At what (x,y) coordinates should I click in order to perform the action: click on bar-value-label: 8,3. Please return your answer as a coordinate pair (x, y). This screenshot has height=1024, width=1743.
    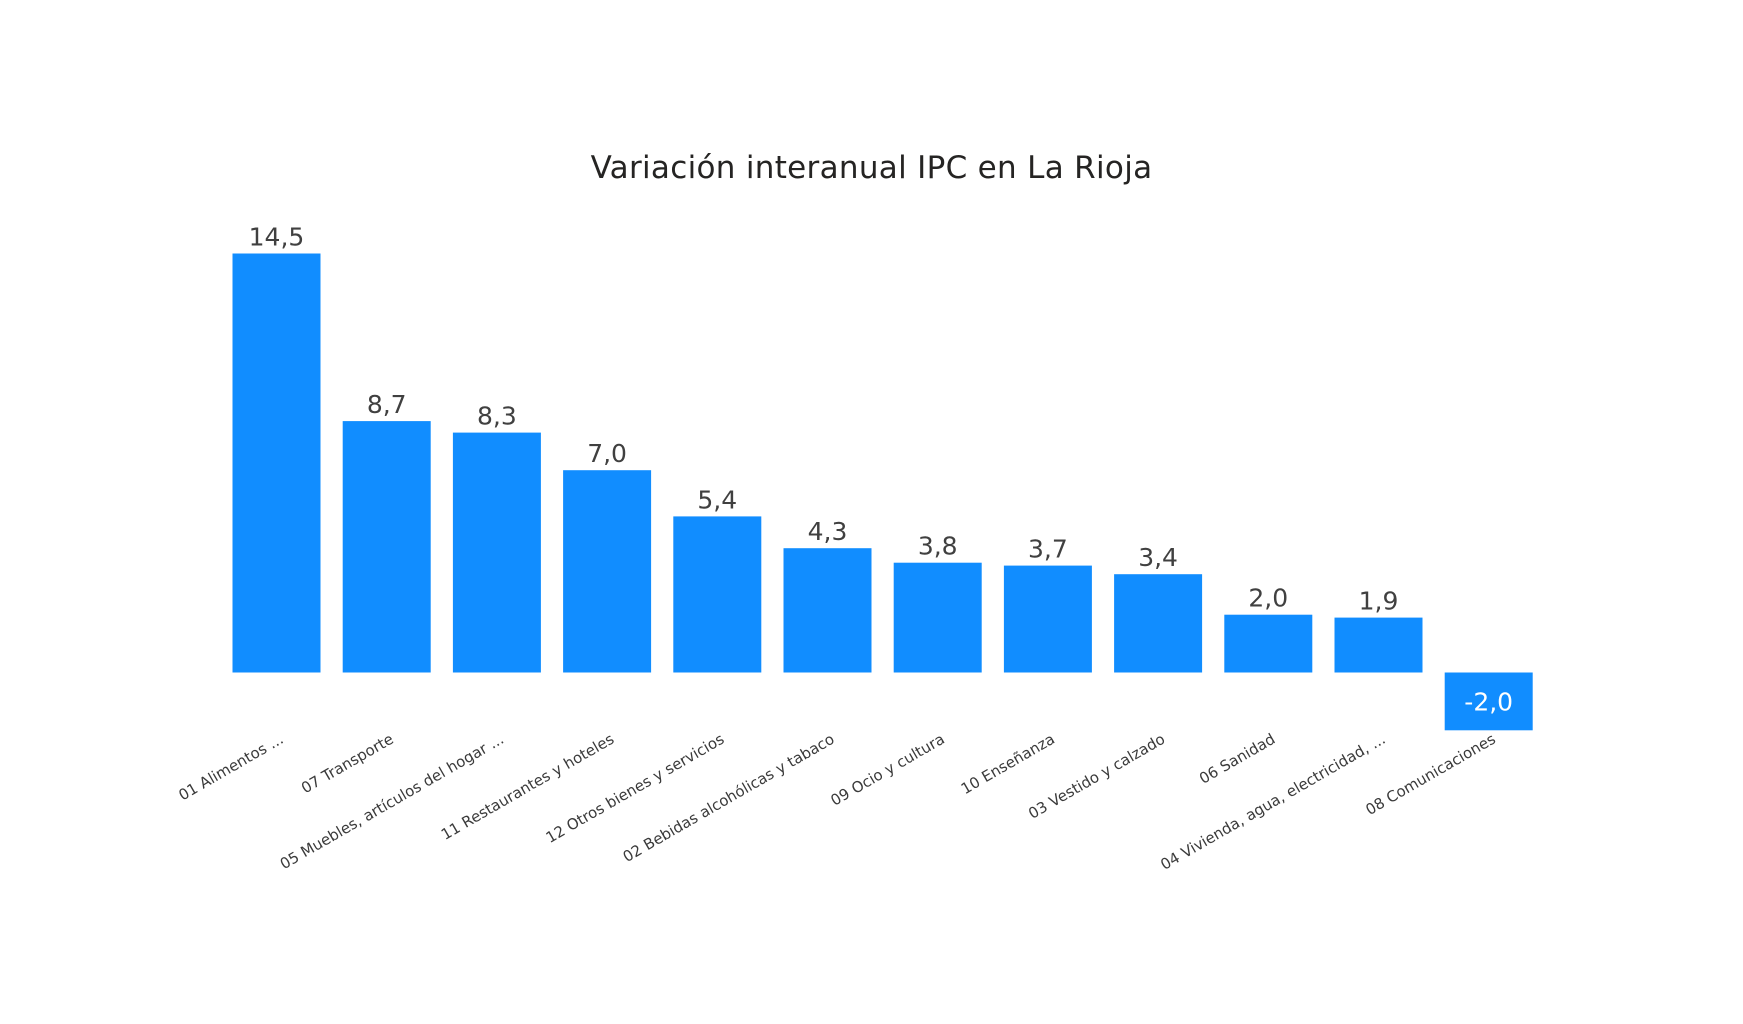
    Looking at the image, I should click on (497, 416).